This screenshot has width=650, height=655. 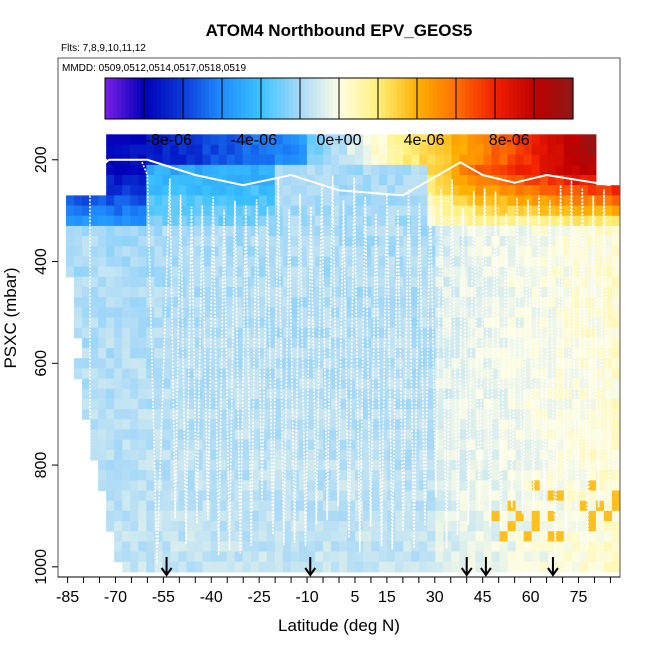 I want to click on colorbar-frame, so click(x=339, y=98).